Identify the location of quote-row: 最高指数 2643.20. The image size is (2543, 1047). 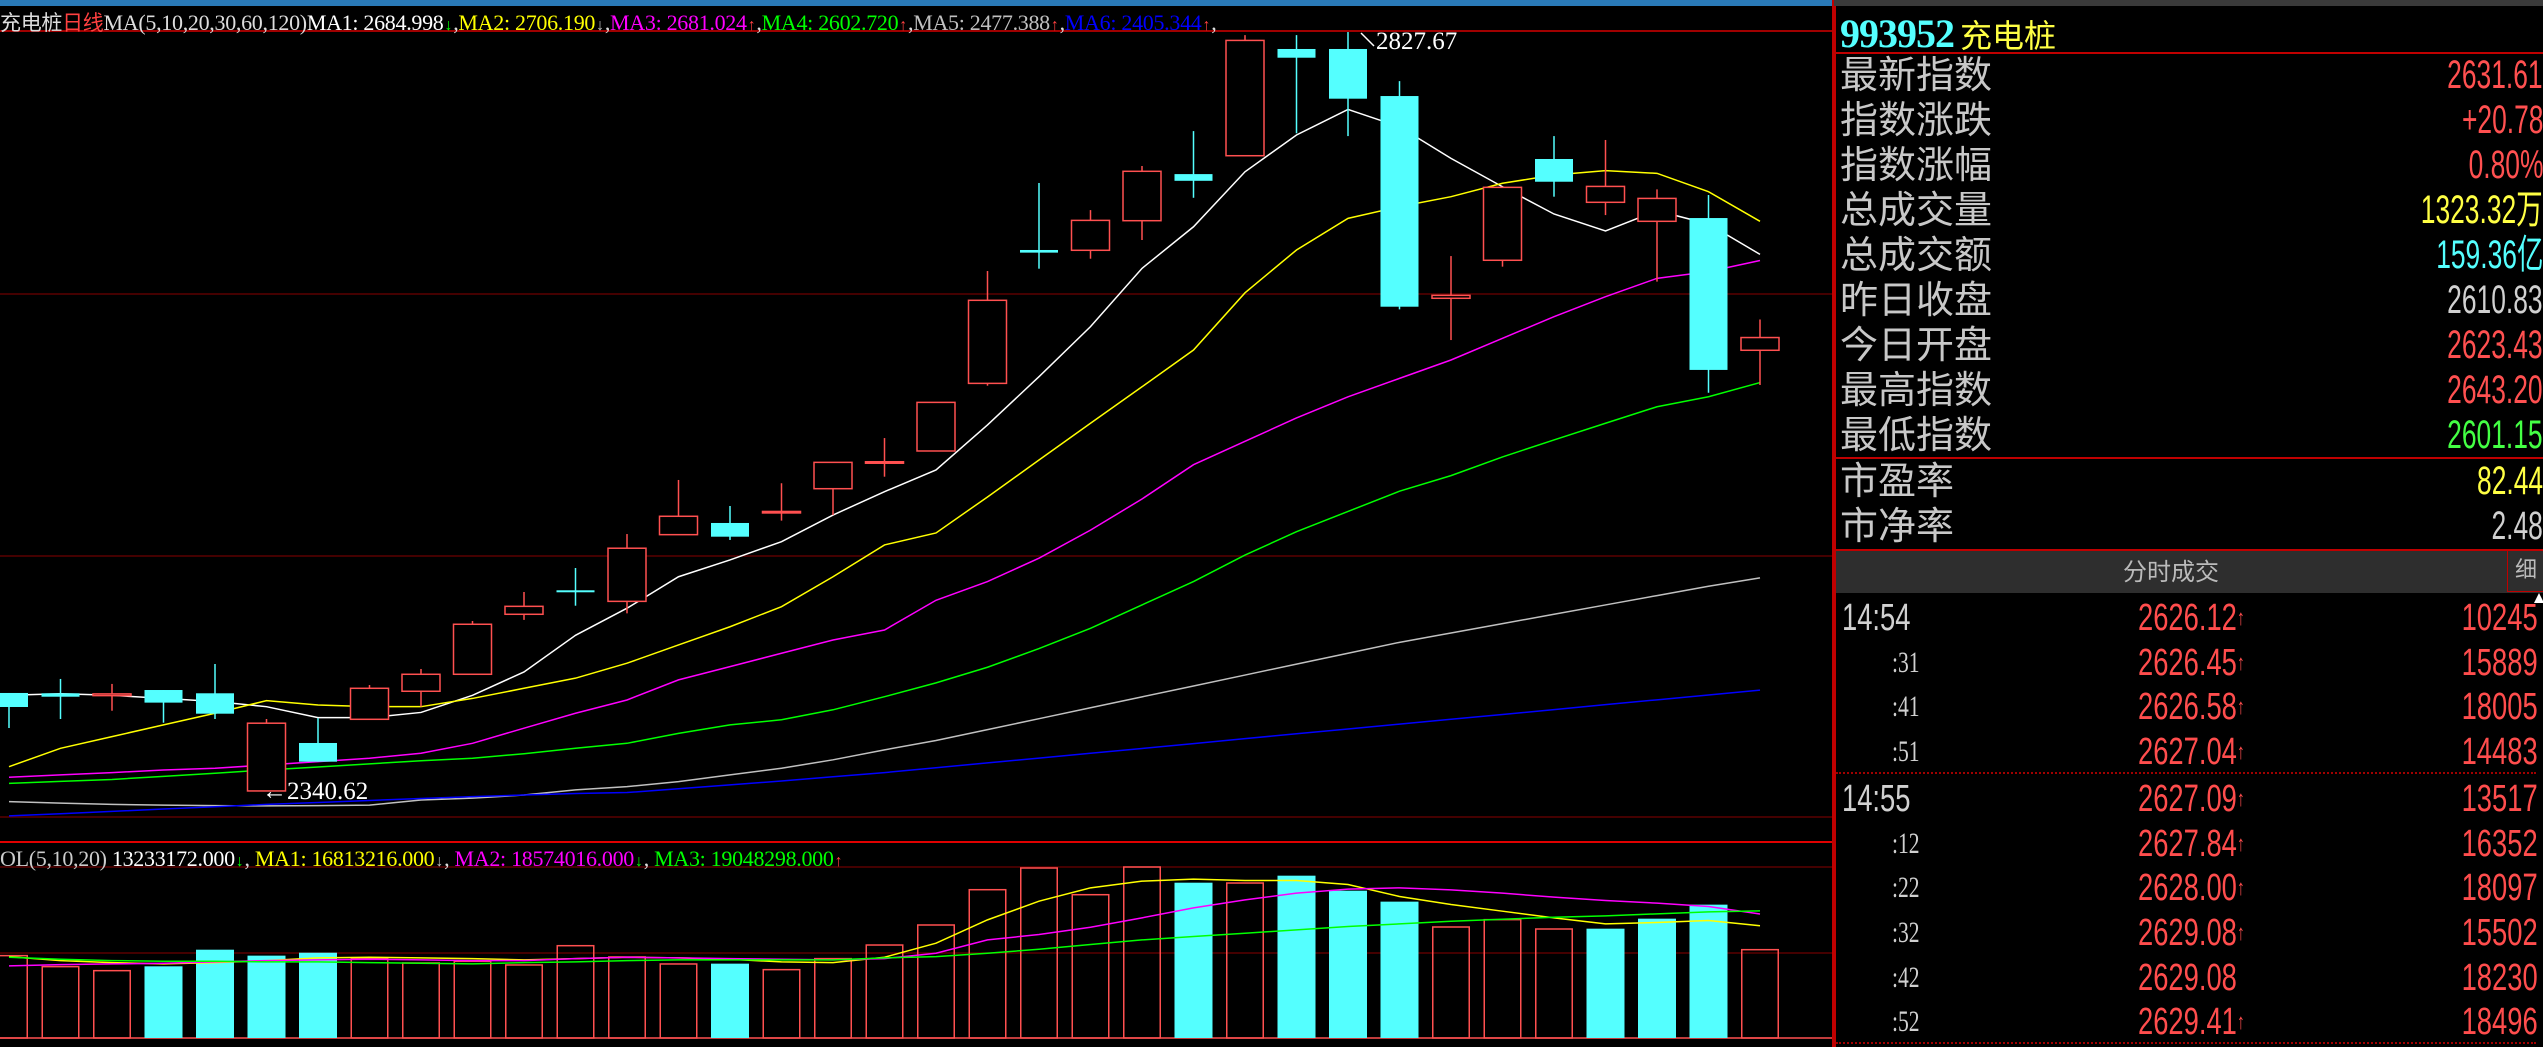
(2191, 390).